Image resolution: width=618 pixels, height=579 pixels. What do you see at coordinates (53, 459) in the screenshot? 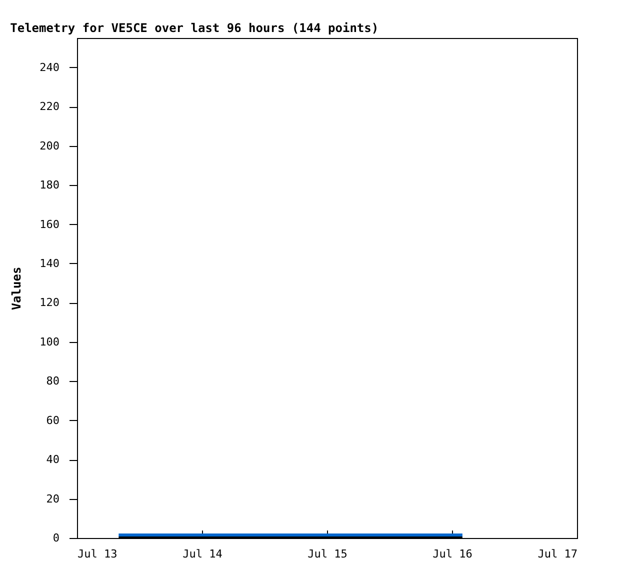
I see `y-tick-label: 40` at bounding box center [53, 459].